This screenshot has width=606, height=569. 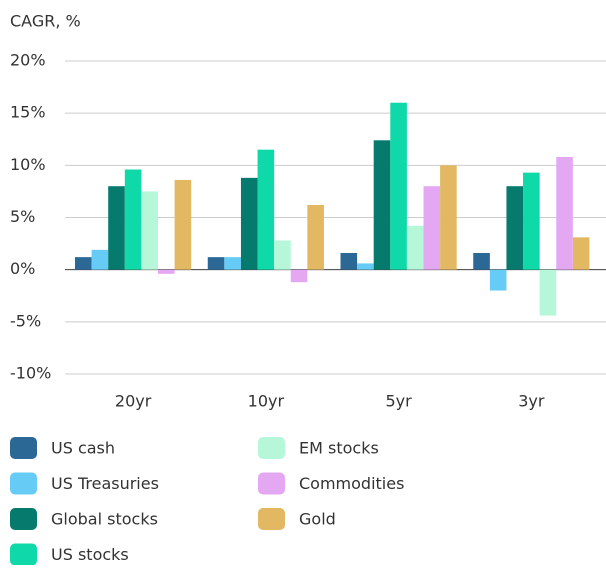 I want to click on x-tick-label: 5yr, so click(x=398, y=401).